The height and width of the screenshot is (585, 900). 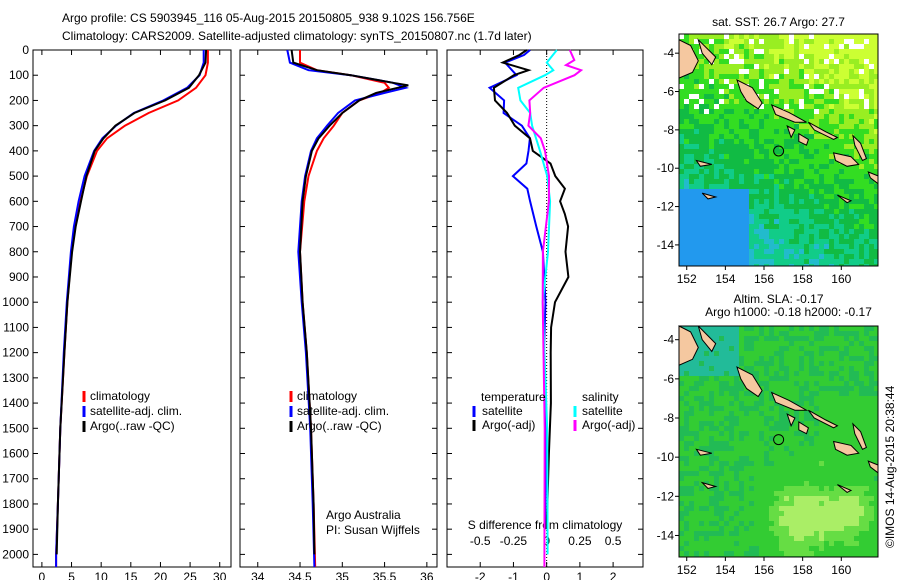 I want to click on y-tick-label: 1900, so click(x=15, y=529).